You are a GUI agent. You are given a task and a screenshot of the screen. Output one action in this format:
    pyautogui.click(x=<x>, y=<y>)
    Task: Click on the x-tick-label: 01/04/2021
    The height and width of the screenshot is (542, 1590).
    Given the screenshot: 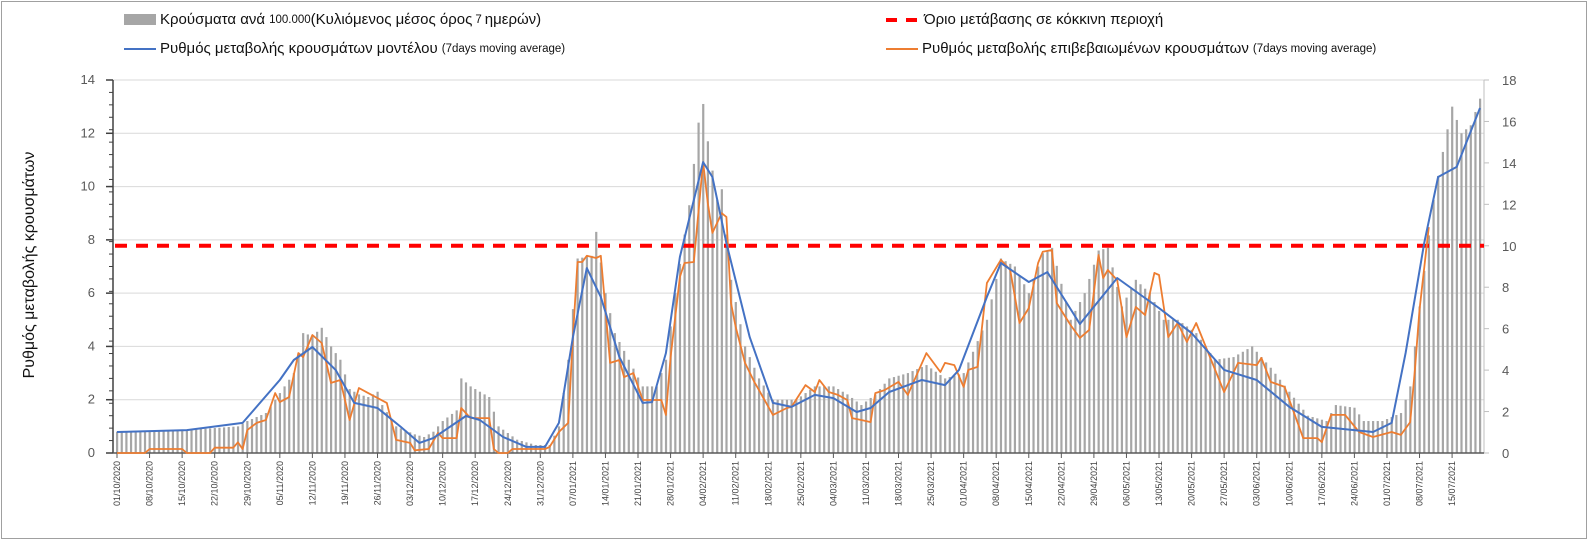 What is the action you would take?
    pyautogui.click(x=964, y=483)
    